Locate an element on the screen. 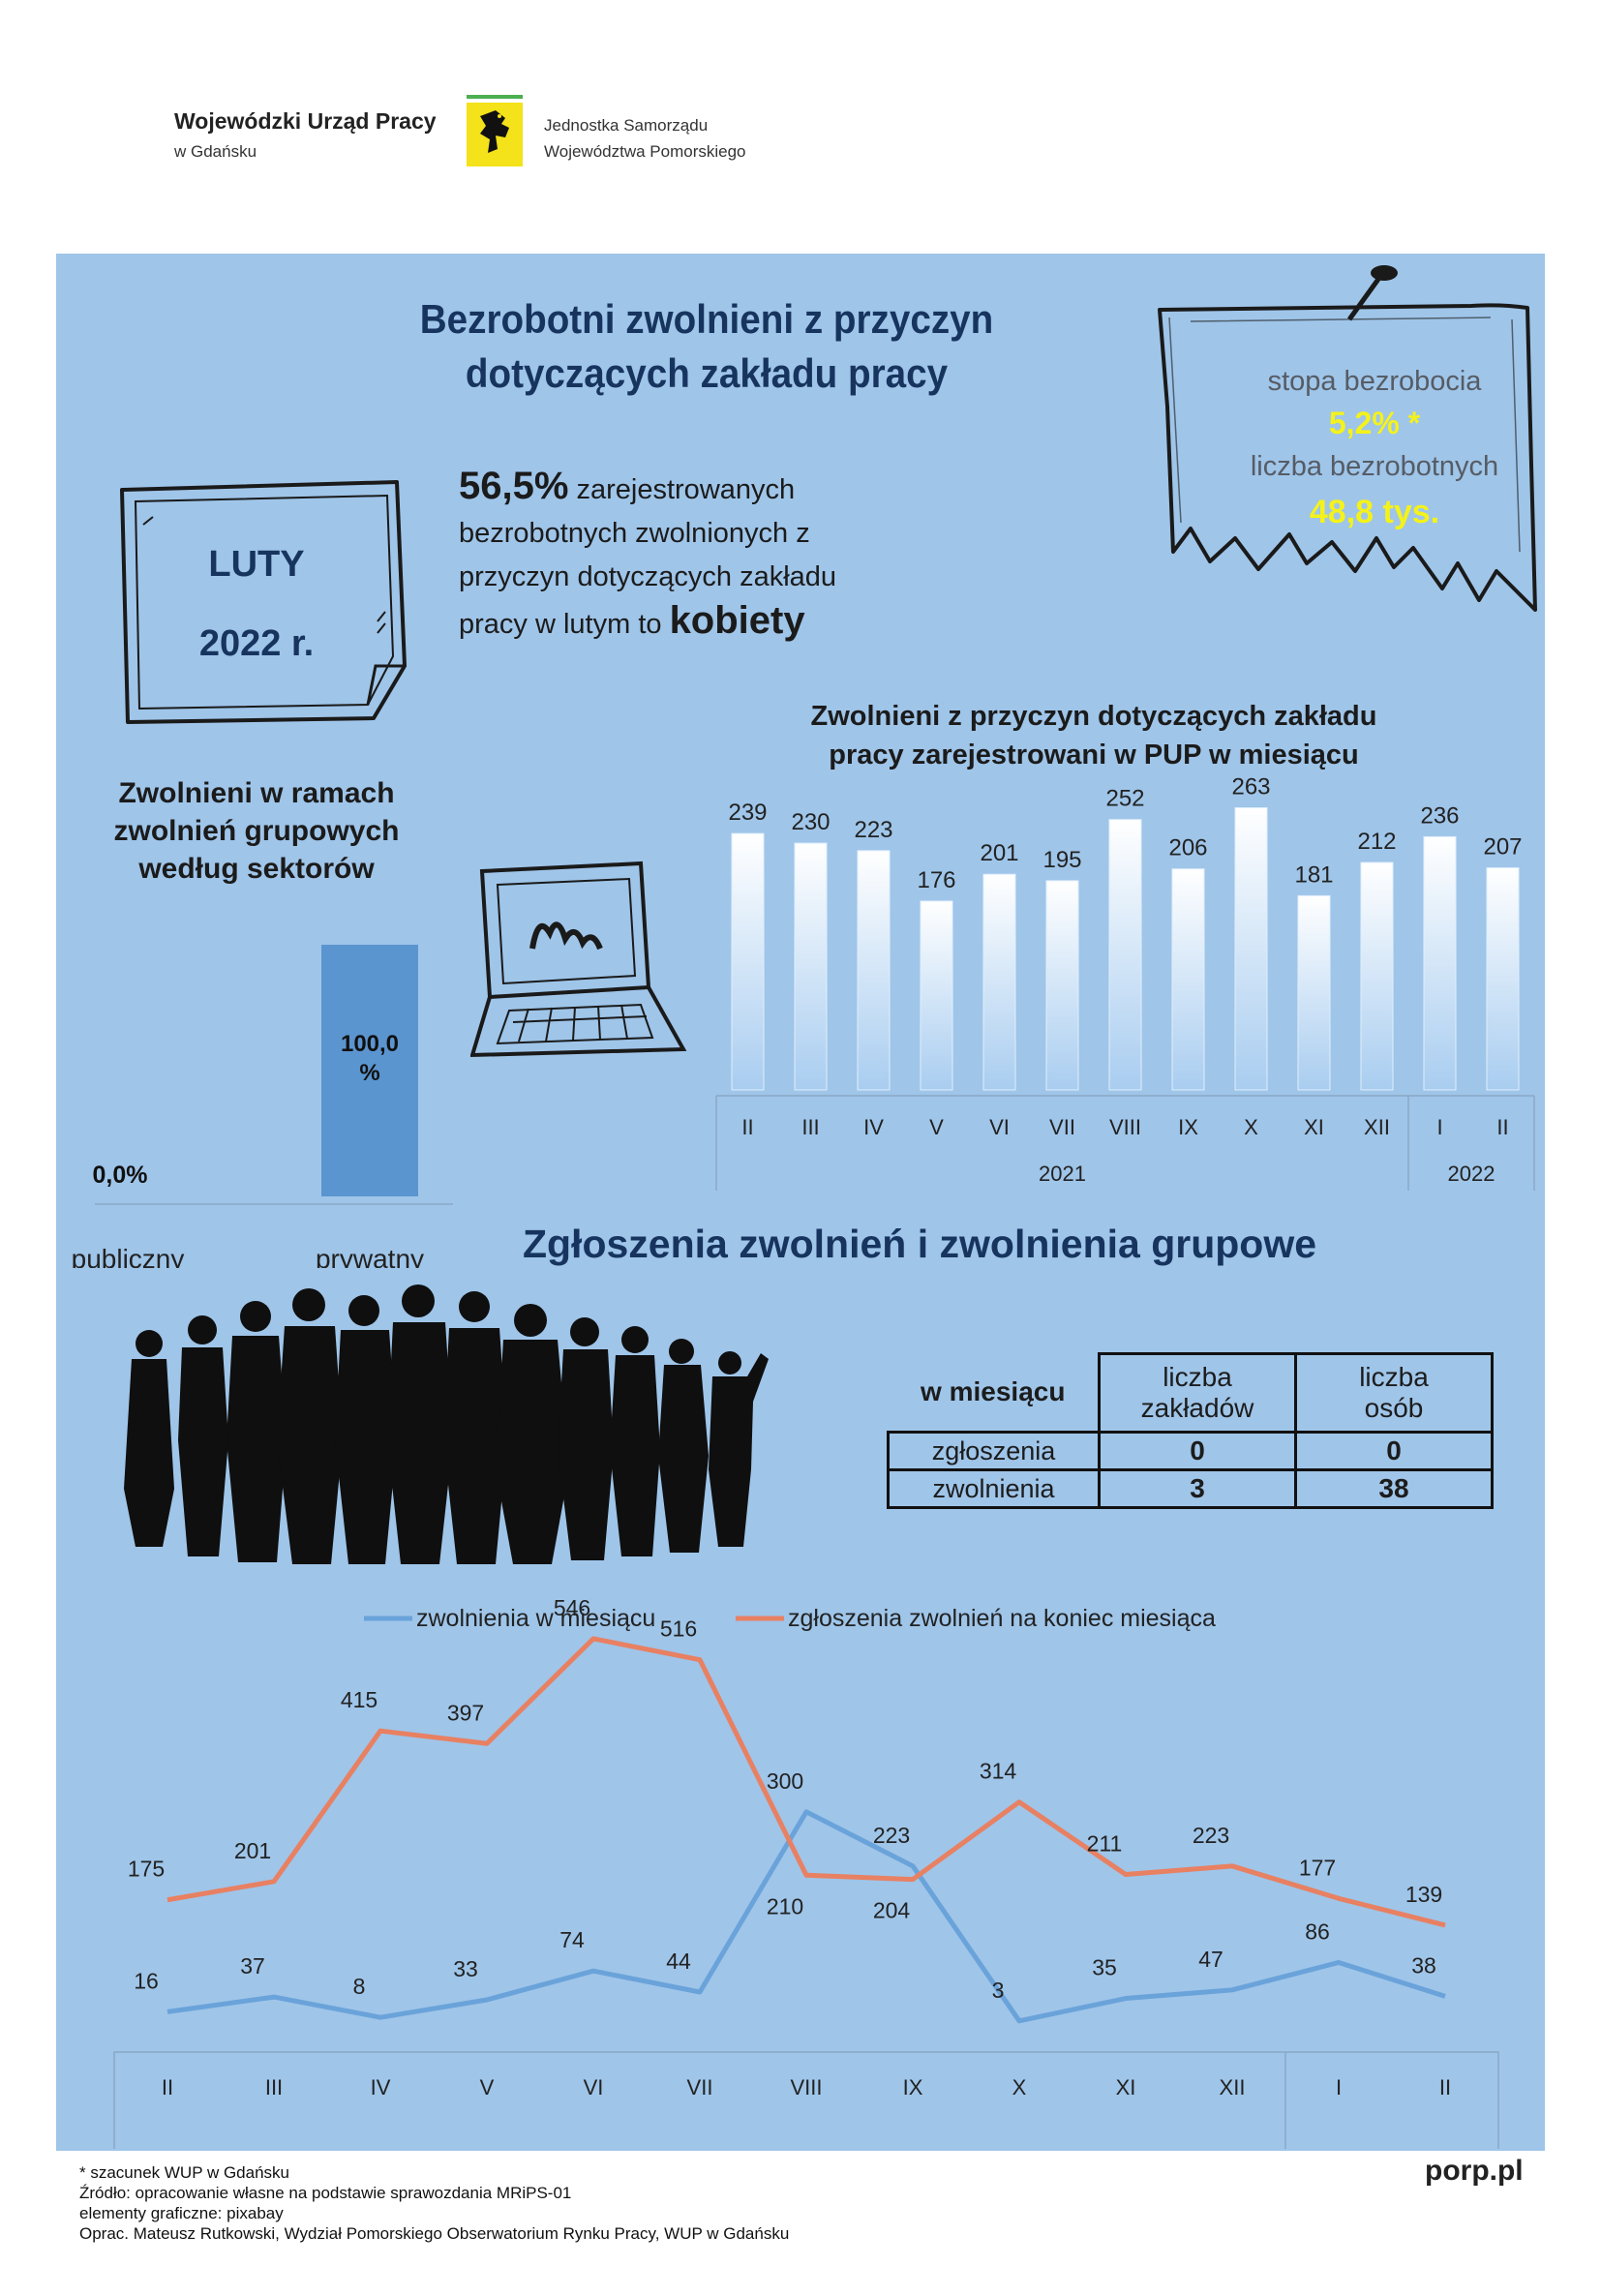  col2-line-2: osób is located at coordinates (1394, 1408).